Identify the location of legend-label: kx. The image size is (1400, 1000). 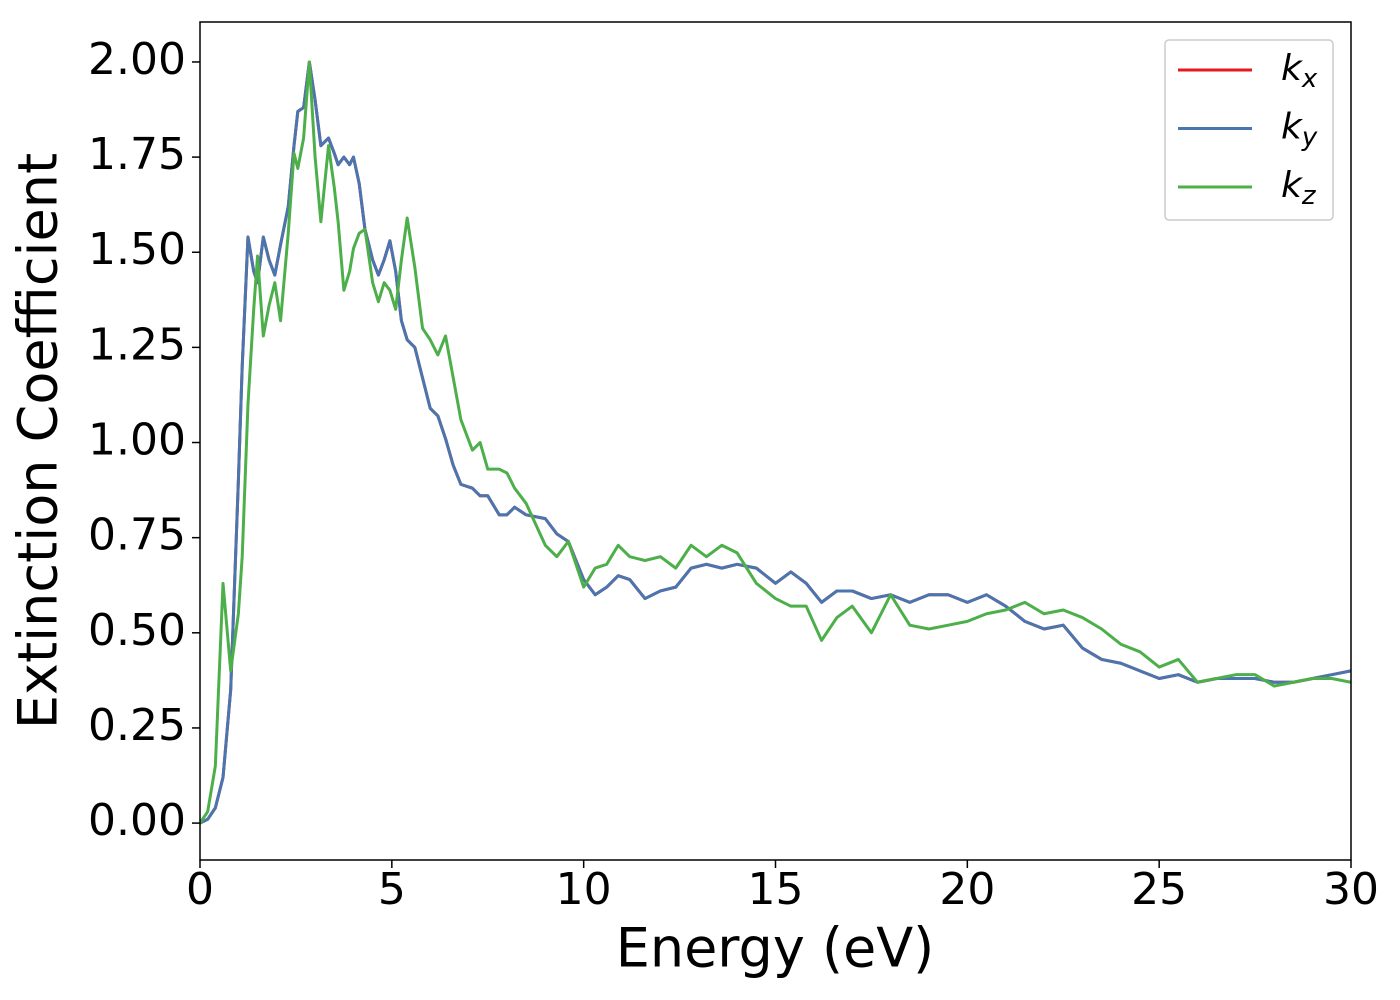
(1299, 71).